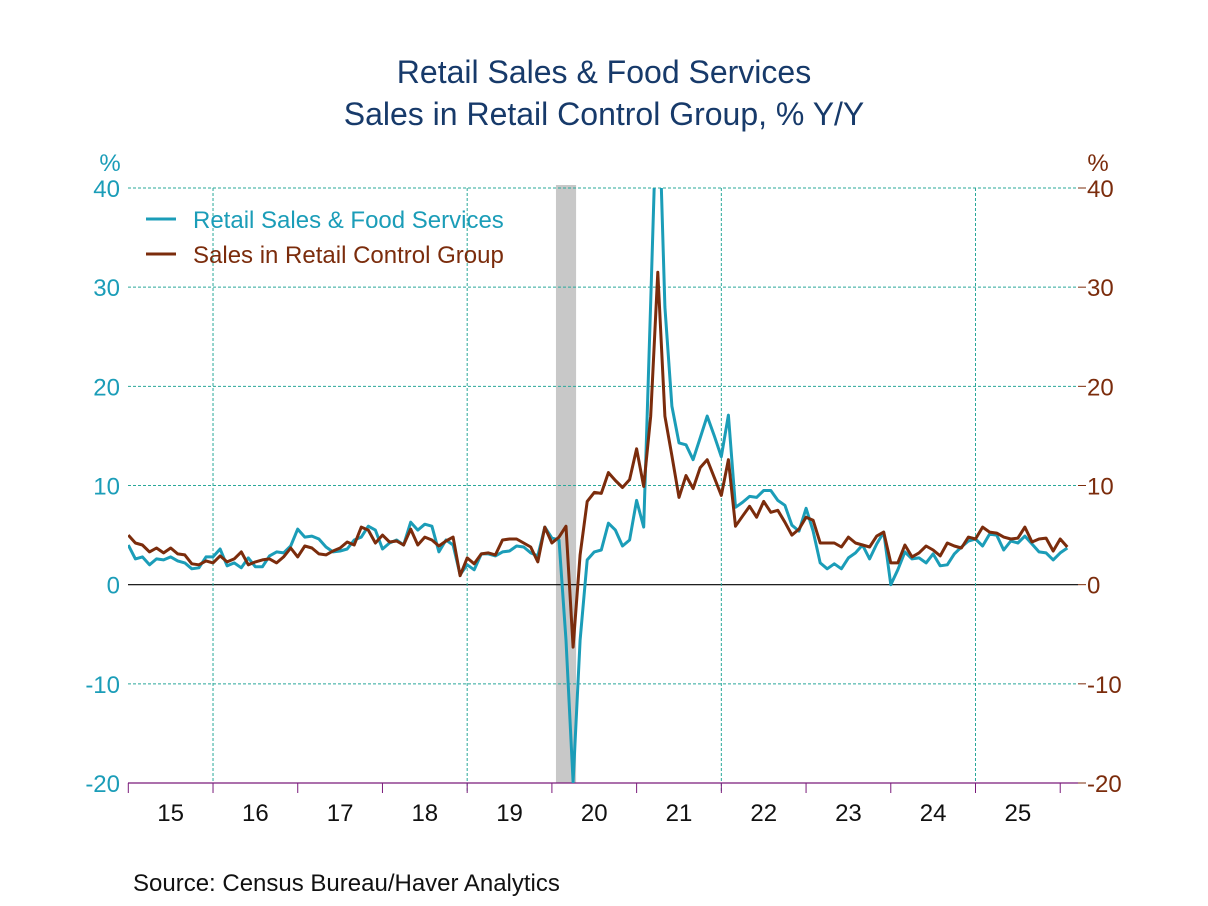 Image resolution: width=1208 pixels, height=906 pixels. What do you see at coordinates (763, 813) in the screenshot?
I see `x-tick-label: 22` at bounding box center [763, 813].